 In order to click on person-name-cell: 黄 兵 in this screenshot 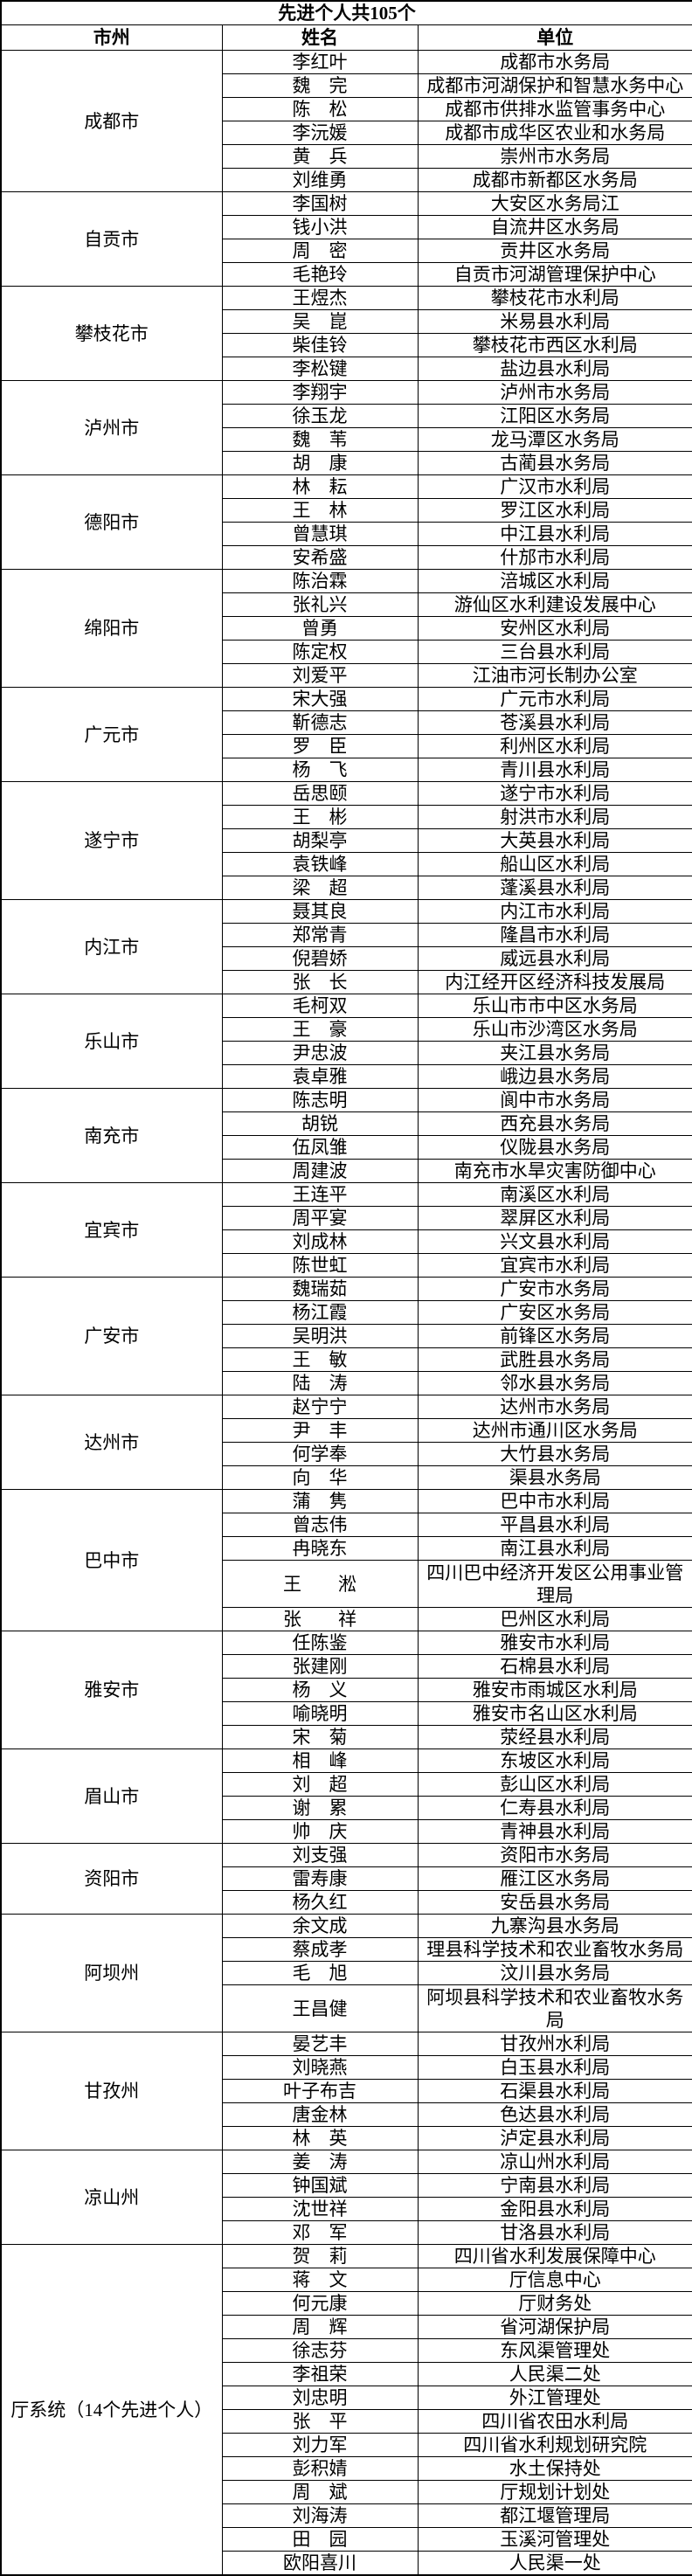, I will do `click(320, 156)`.